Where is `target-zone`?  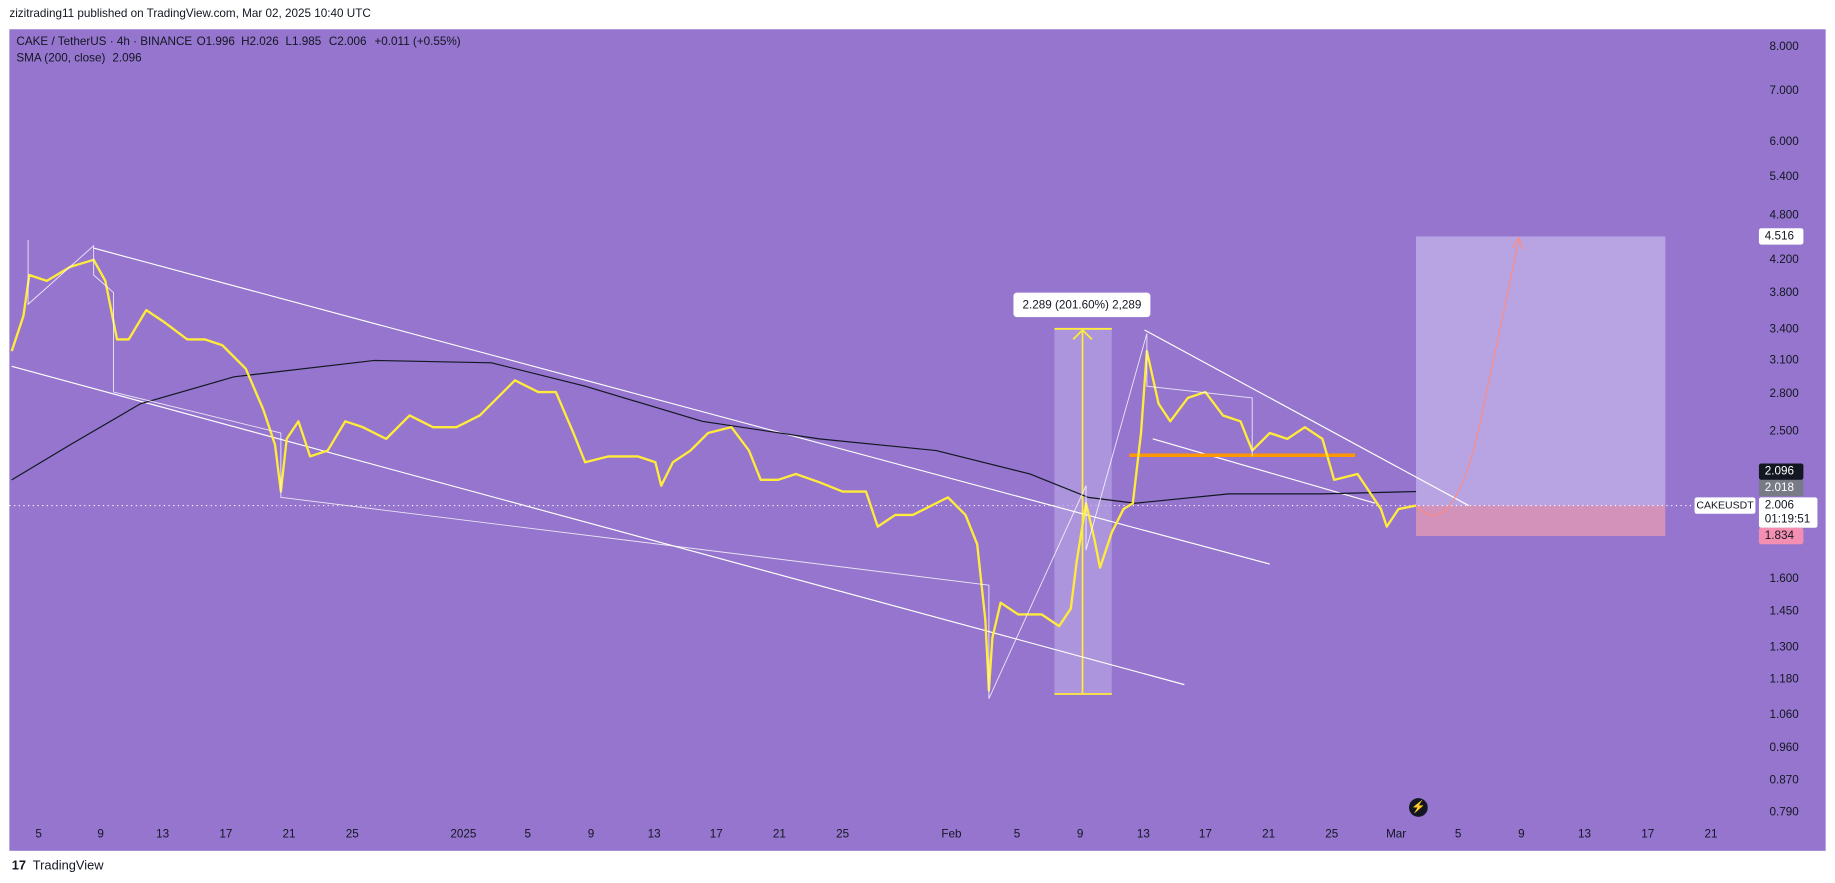
target-zone is located at coordinates (1541, 371).